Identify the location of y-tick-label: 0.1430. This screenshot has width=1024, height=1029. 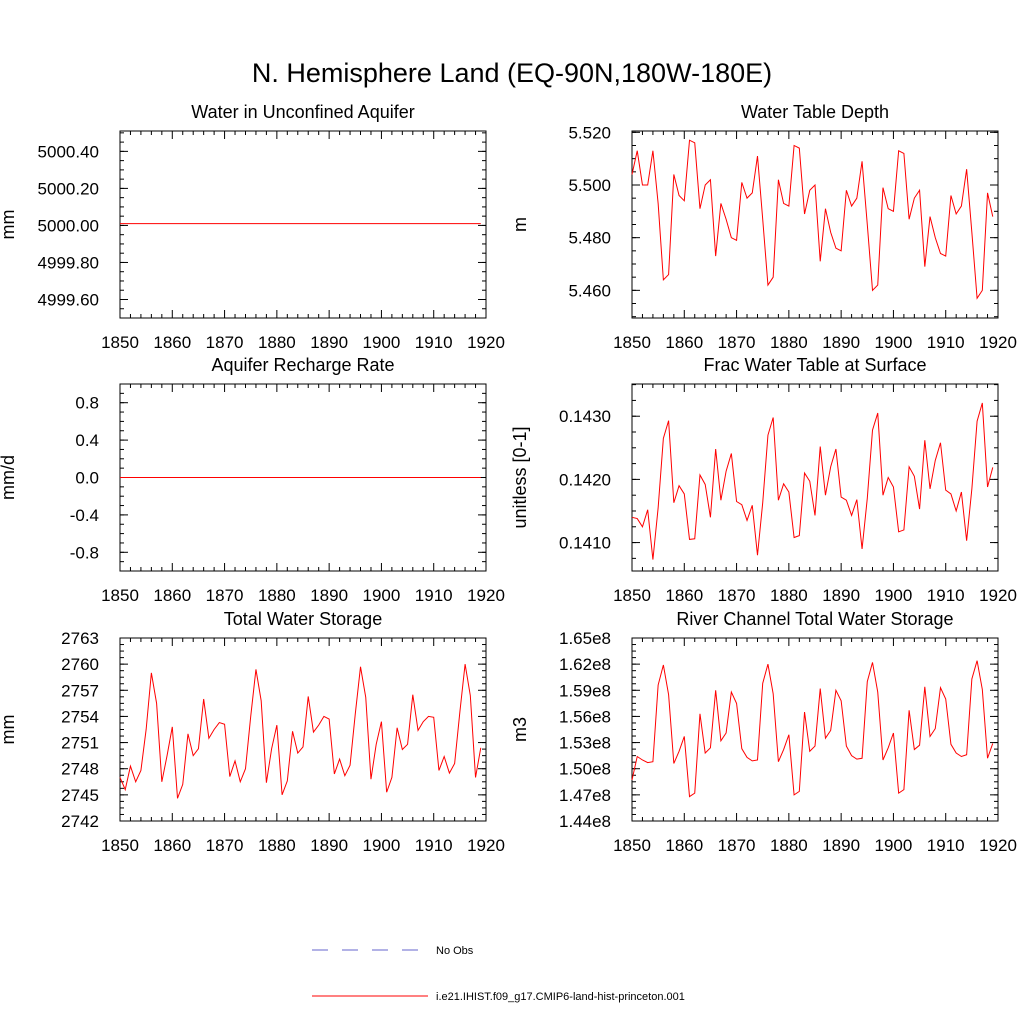
(585, 416).